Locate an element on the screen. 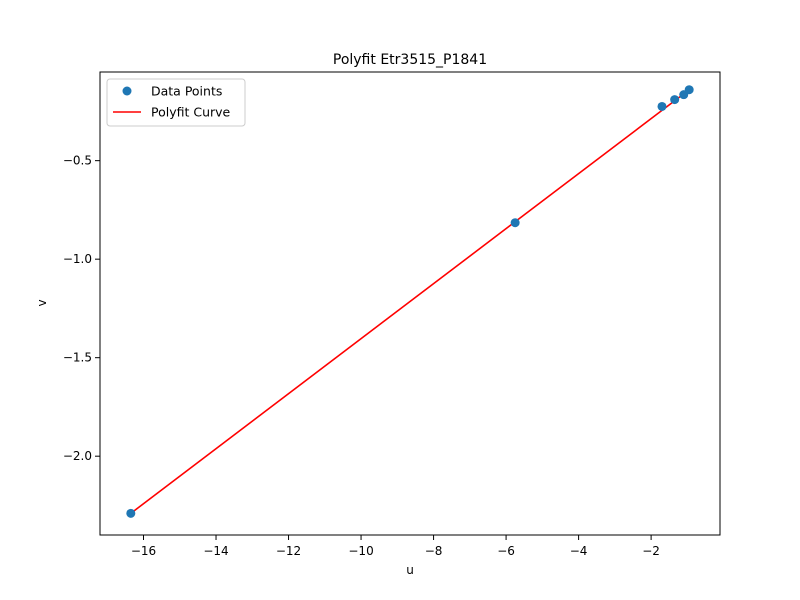 The image size is (800, 600). y-tick-label: −1.5 is located at coordinates (77, 358).